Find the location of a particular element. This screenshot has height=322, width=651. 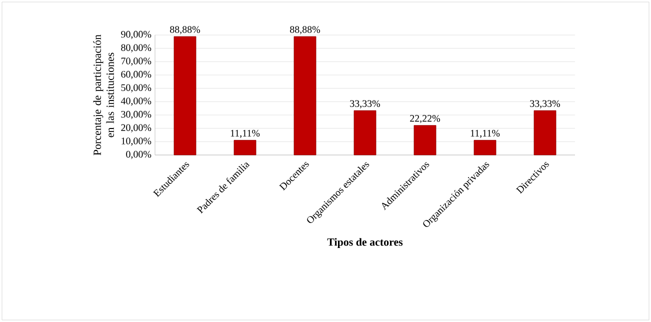

x-axis-title: Tipos de actores is located at coordinates (365, 243).